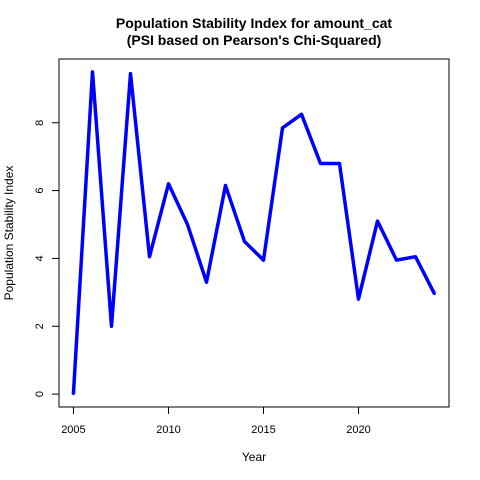 Image resolution: width=480 pixels, height=480 pixels. I want to click on x-axis: 2005 2010 2015 2020, so click(216, 421).